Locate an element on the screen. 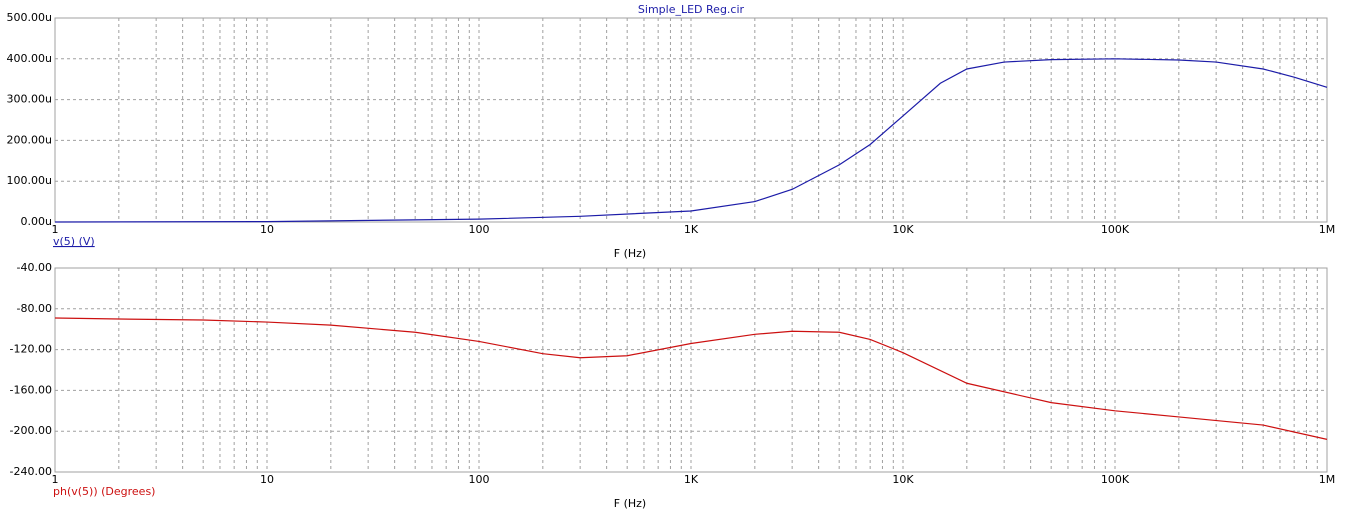 The width and height of the screenshot is (1353, 516). y-tick-label: 400.00u is located at coordinates (29, 58).